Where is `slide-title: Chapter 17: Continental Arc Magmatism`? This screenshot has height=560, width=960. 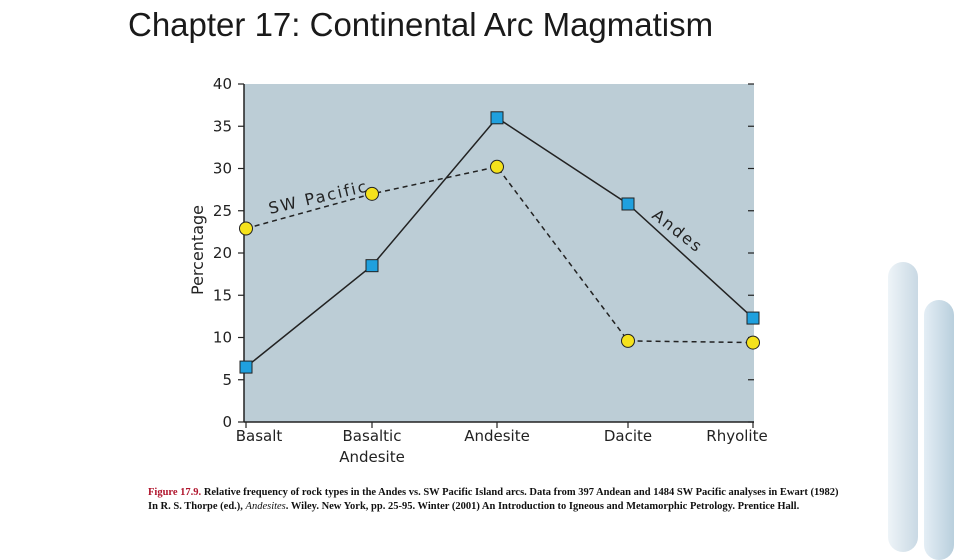 slide-title: Chapter 17: Continental Arc Magmatism is located at coordinates (421, 24).